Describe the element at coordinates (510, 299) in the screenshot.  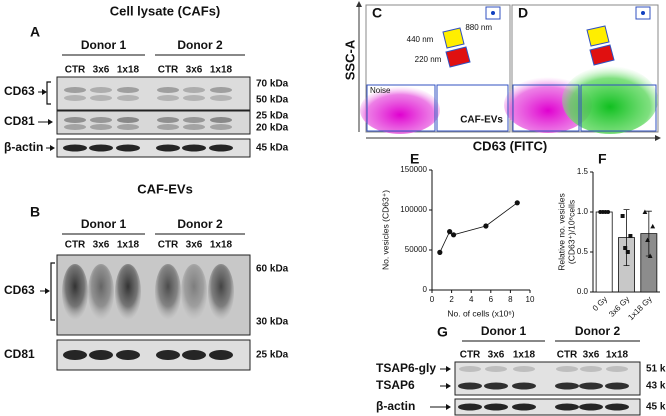
I see `x-tick-label: 8` at that location.